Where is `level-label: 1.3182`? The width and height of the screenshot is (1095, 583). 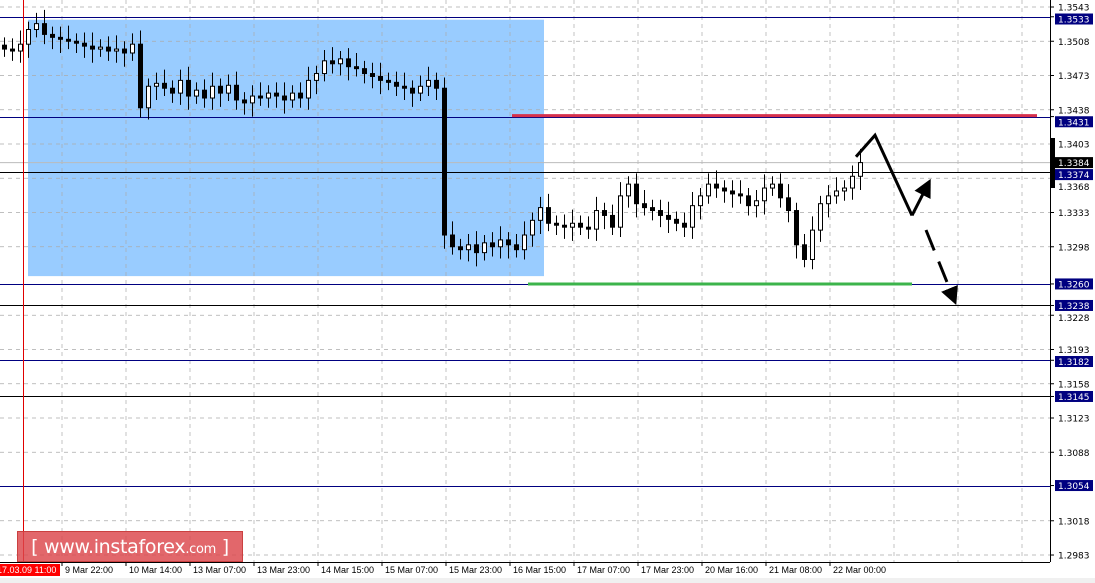 level-label: 1.3182 is located at coordinates (1074, 363).